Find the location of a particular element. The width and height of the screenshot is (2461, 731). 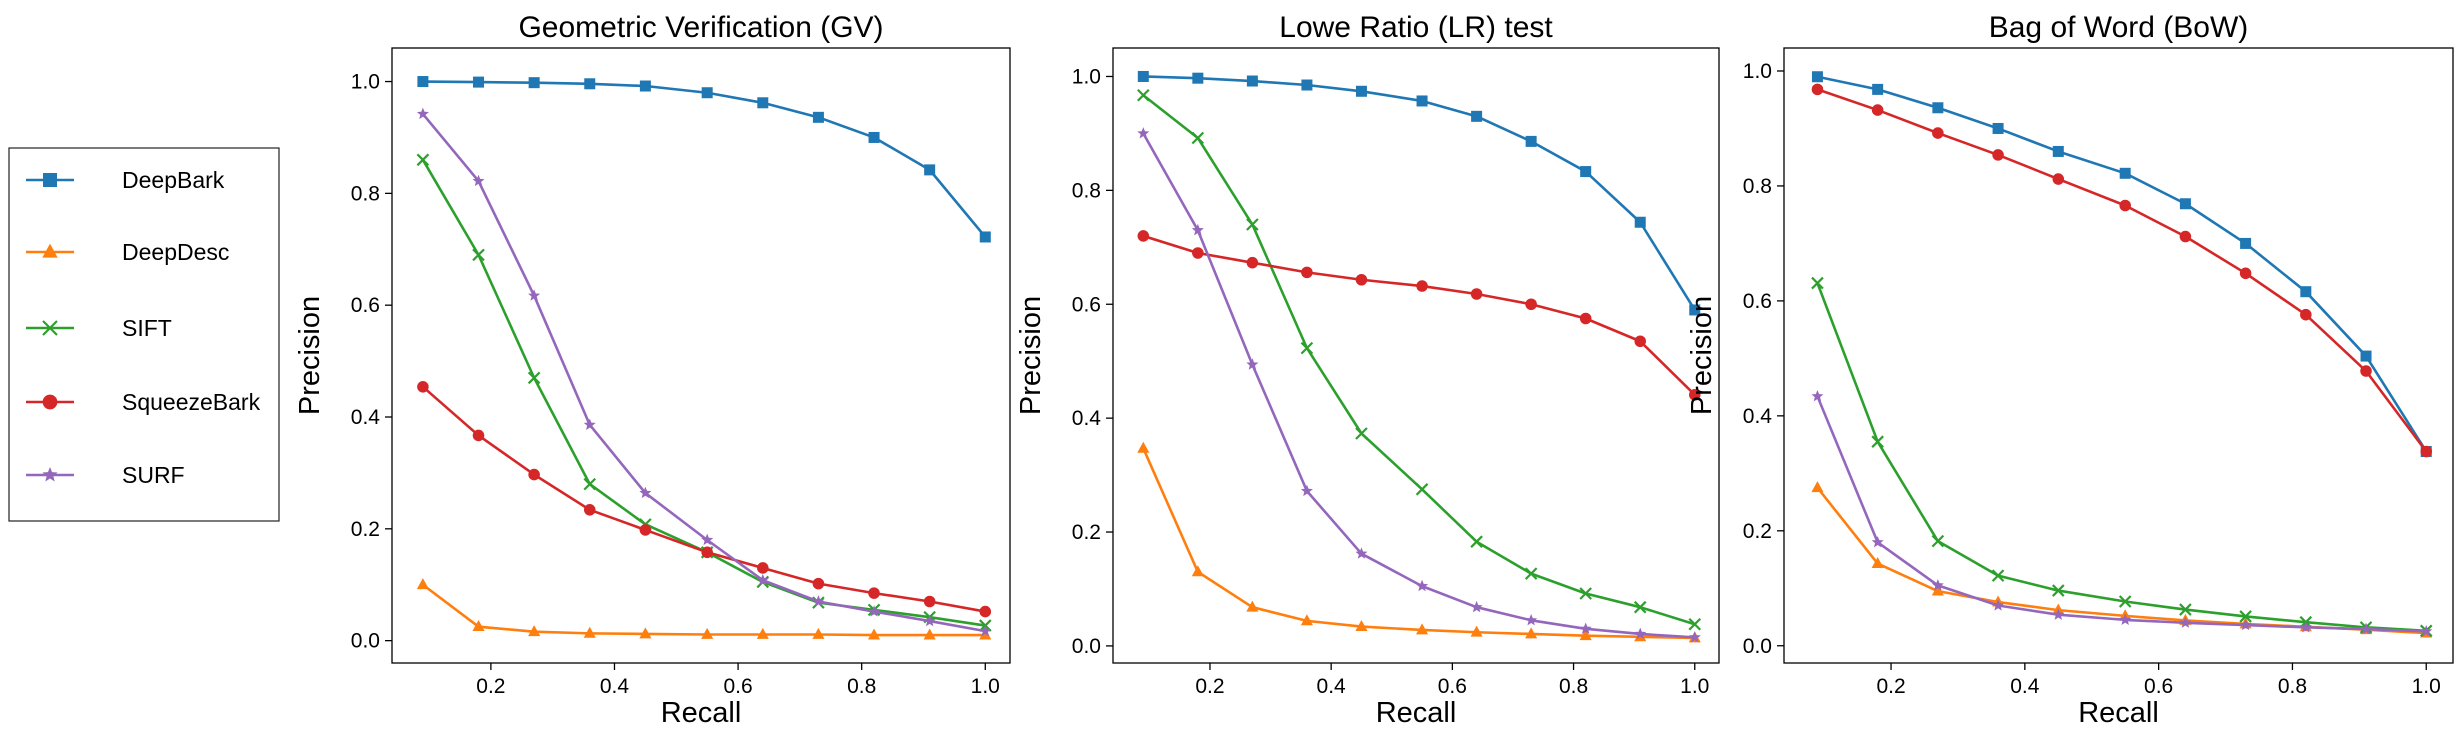

series-surf is located at coordinates (2122, 513).